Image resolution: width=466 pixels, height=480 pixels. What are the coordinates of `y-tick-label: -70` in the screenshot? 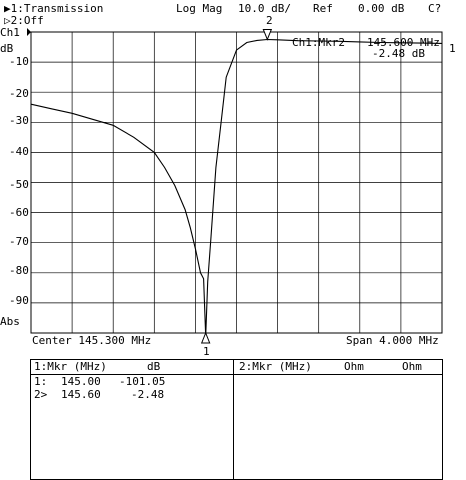 It's located at (19, 241).